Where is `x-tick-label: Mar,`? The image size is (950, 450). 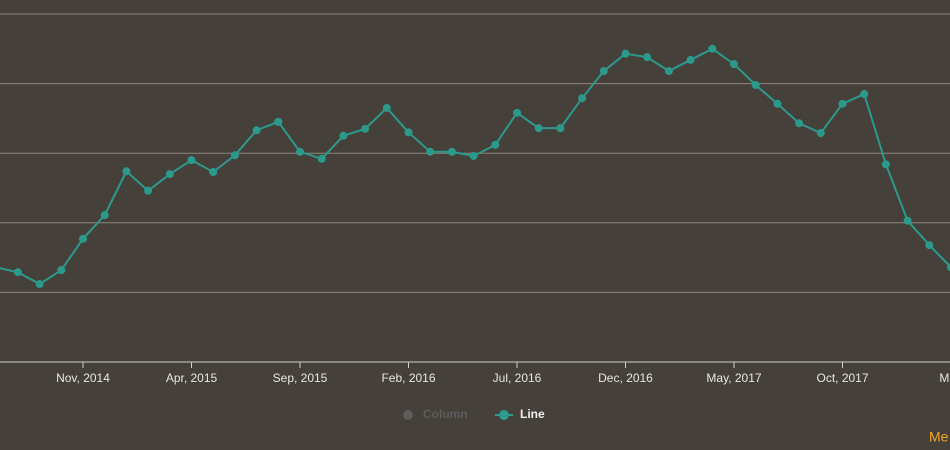
x-tick-label: Mar, is located at coordinates (944, 378).